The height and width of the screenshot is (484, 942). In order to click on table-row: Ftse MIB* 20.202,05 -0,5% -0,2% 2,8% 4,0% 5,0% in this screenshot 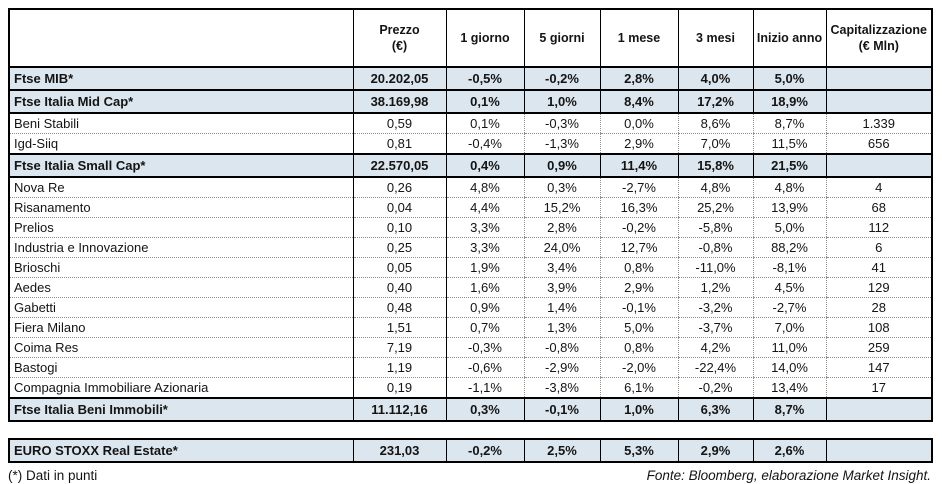, I will do `click(470, 78)`.